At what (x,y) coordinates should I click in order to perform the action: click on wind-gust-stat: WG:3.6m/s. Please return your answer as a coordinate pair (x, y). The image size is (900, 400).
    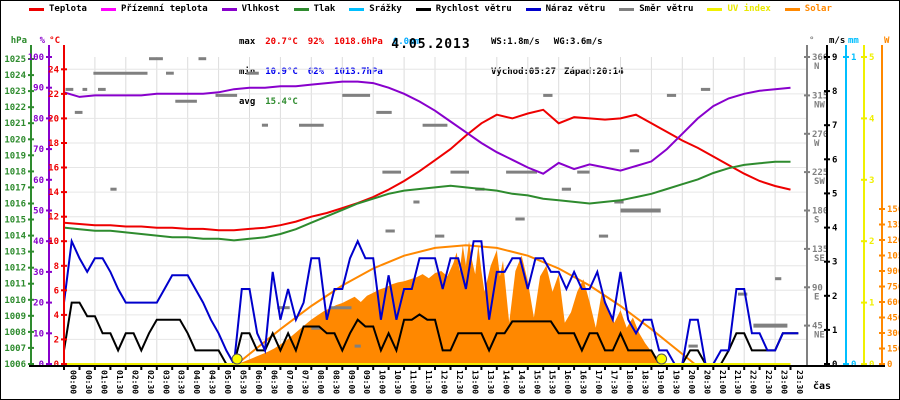
    Looking at the image, I should click on (578, 42).